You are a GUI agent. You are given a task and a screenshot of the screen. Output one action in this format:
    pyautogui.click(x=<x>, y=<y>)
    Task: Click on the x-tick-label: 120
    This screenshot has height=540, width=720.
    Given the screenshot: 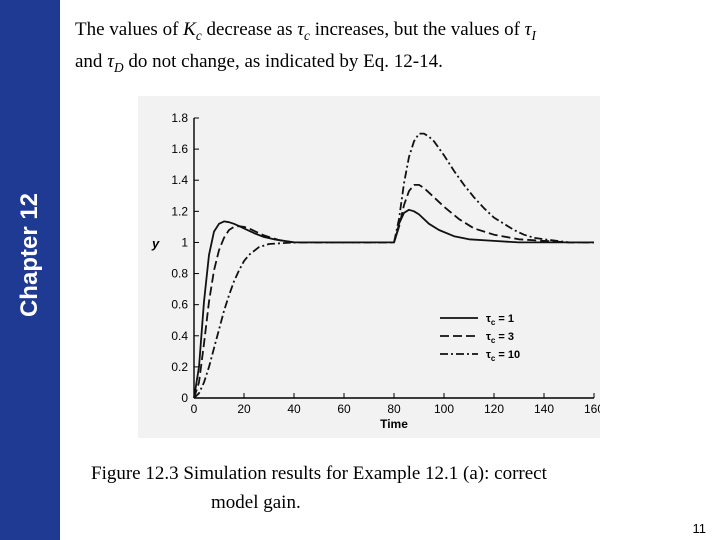 What is the action you would take?
    pyautogui.click(x=494, y=409)
    